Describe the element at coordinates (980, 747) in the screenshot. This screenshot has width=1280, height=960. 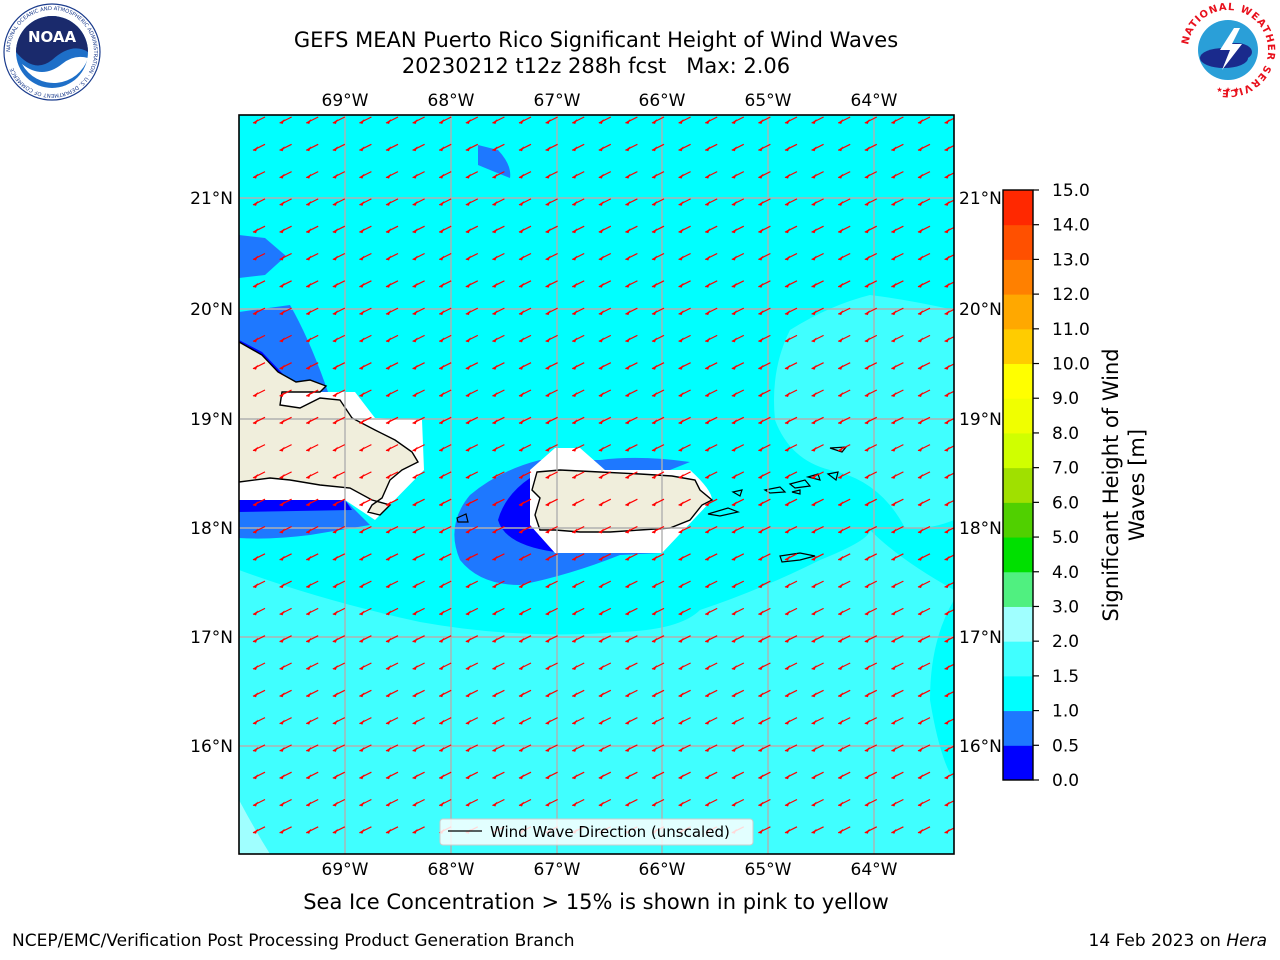
I see `lat-label-right: 16°N` at that location.